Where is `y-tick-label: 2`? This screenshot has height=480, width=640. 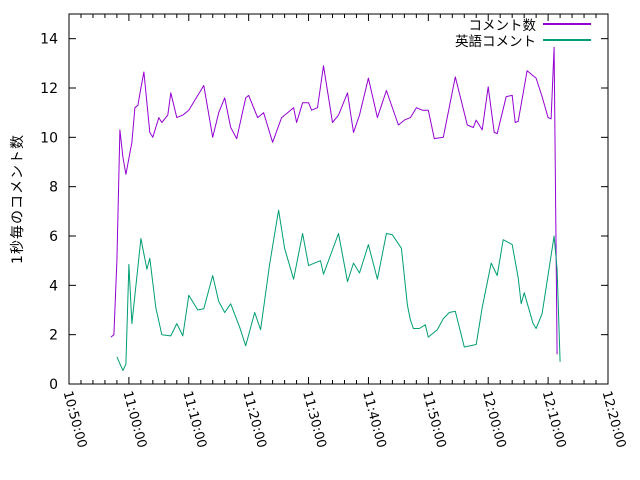
y-tick-label: 2 is located at coordinates (53, 336).